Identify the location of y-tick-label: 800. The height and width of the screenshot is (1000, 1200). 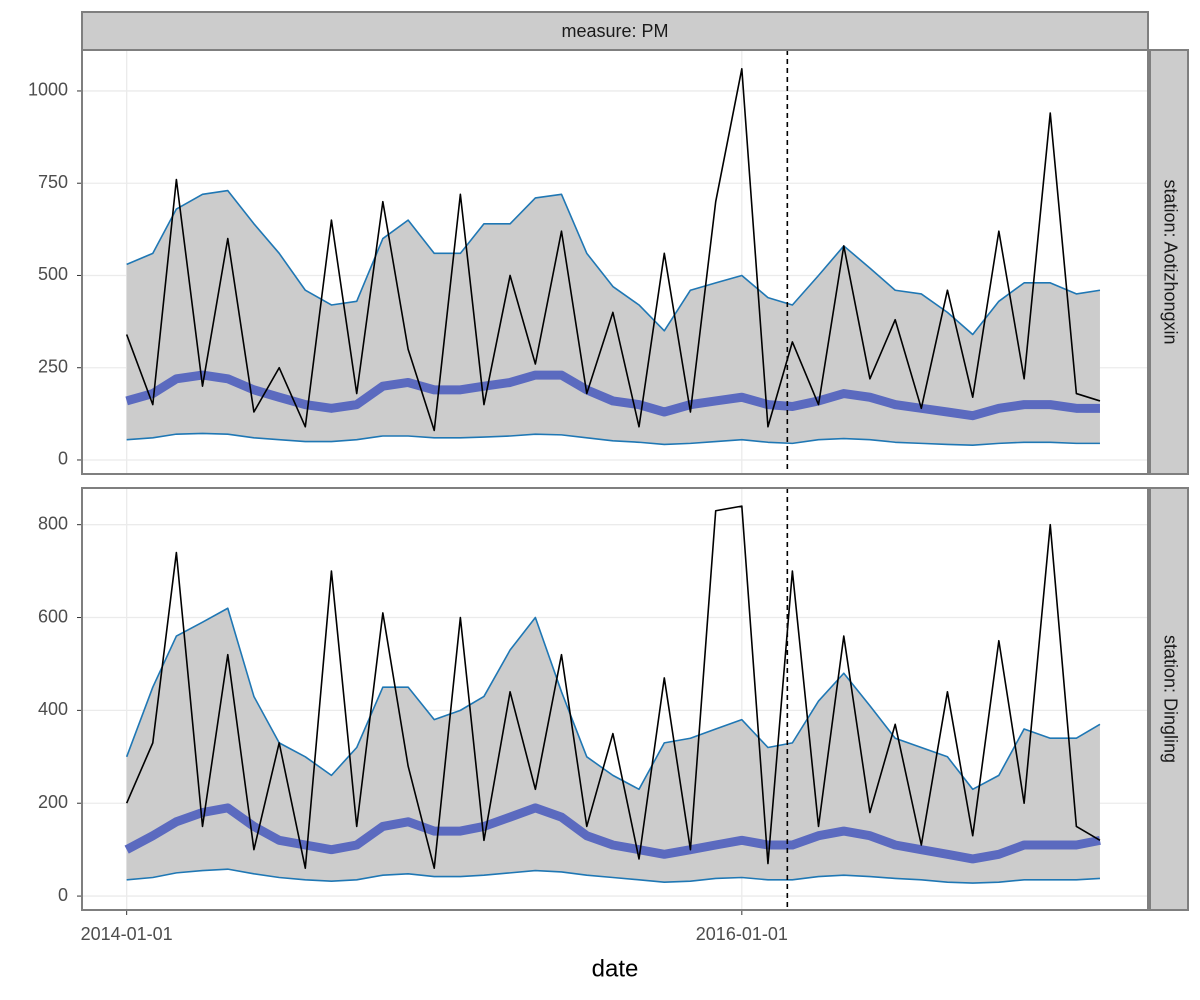
(53, 523).